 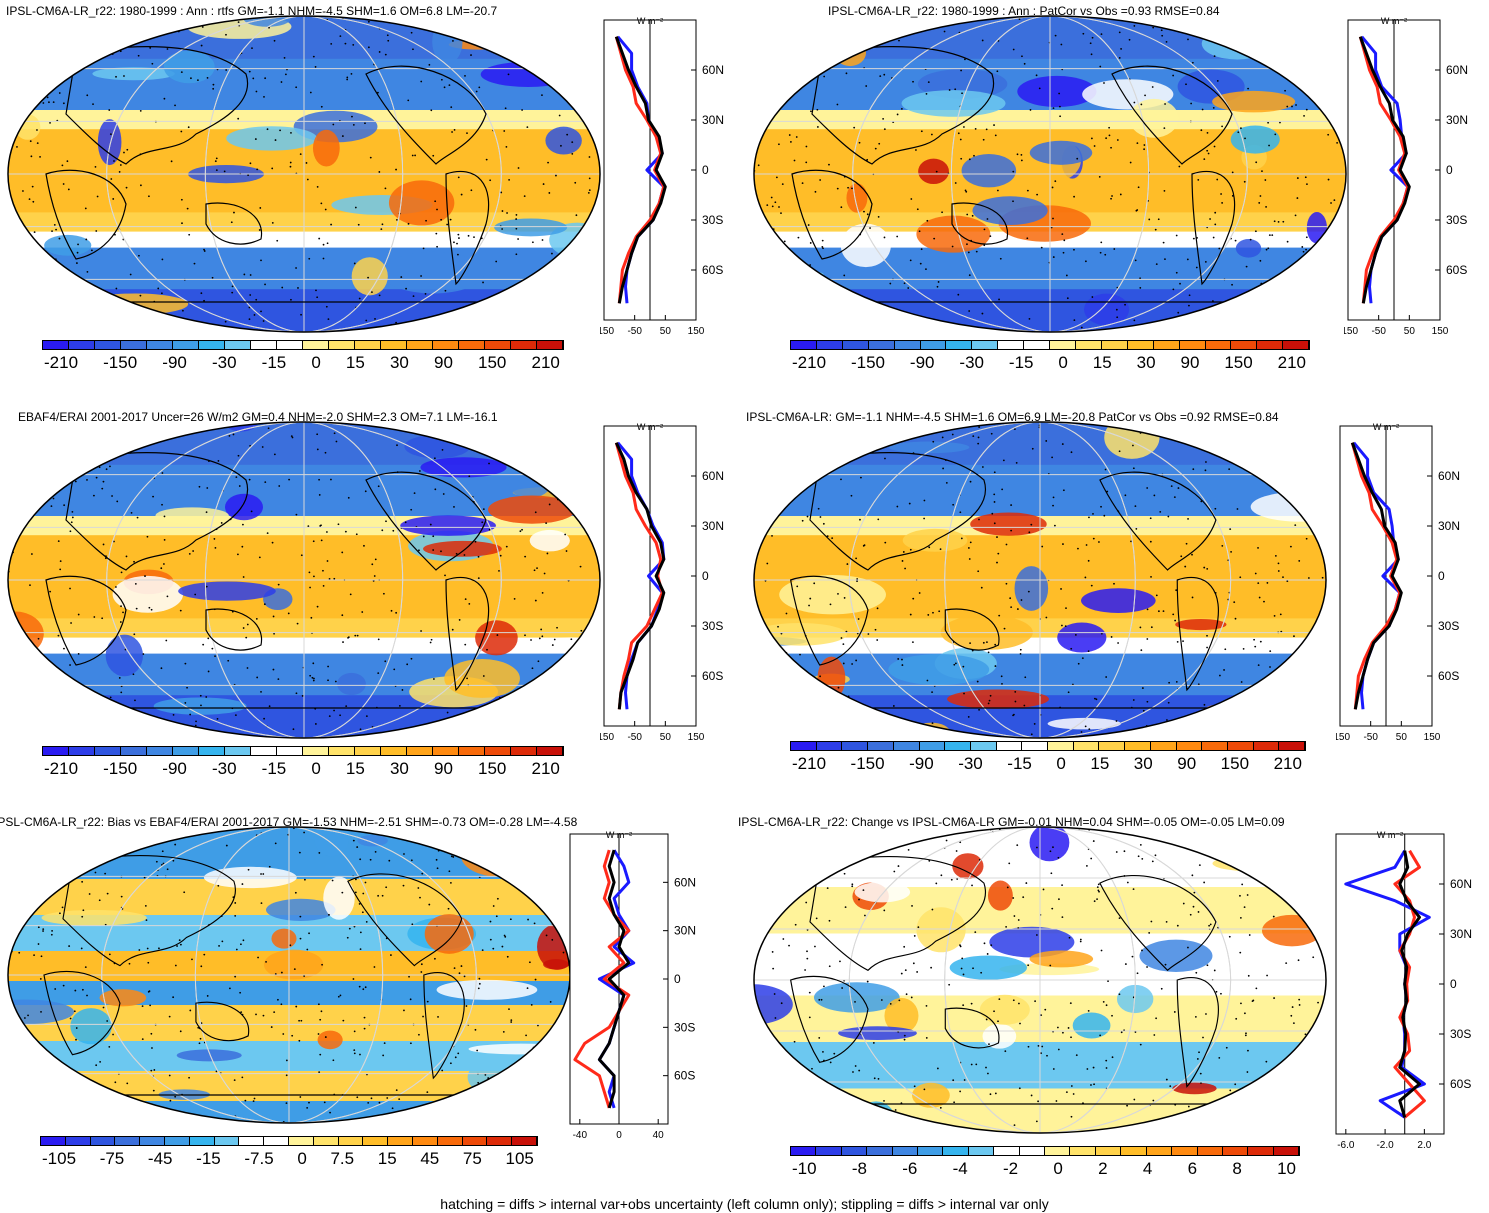 I want to click on colorbar-label: 4, so click(x=1147, y=1168).